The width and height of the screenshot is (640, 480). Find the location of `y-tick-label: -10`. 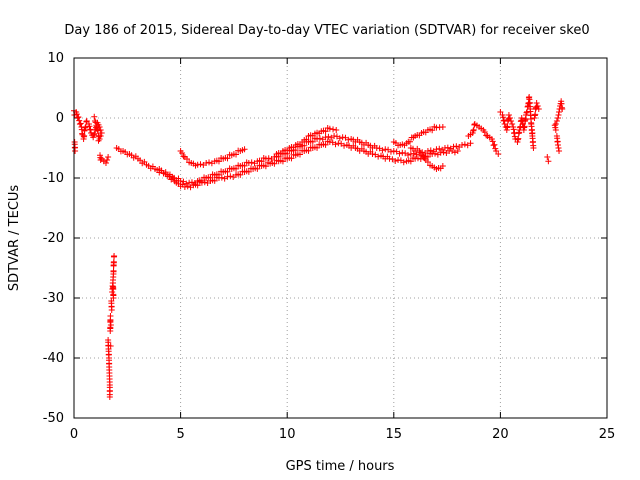

y-tick-label: -10 is located at coordinates (53, 178).